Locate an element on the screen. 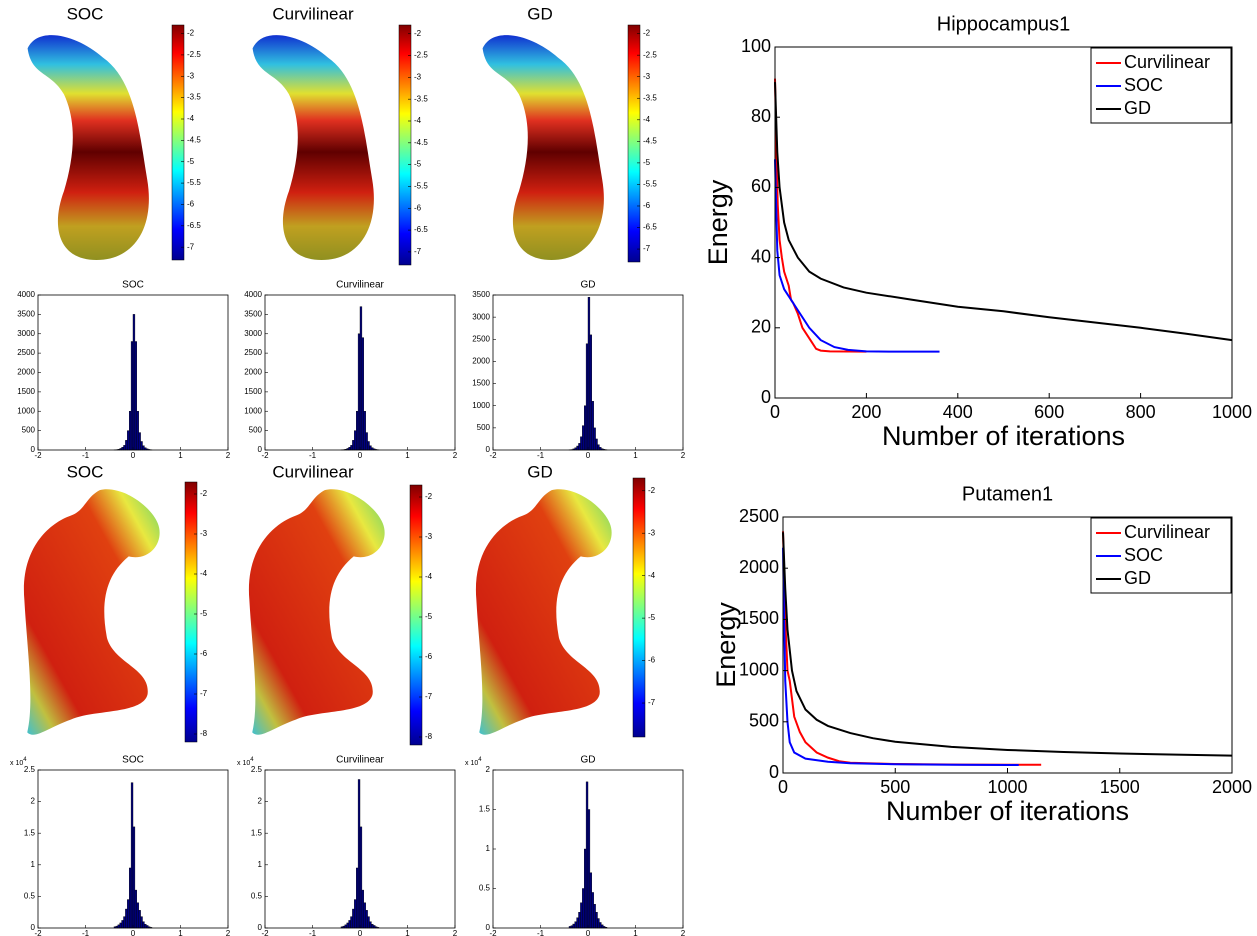 This screenshot has height=936, width=1257. surface-title: Curvilinear is located at coordinates (313, 13).